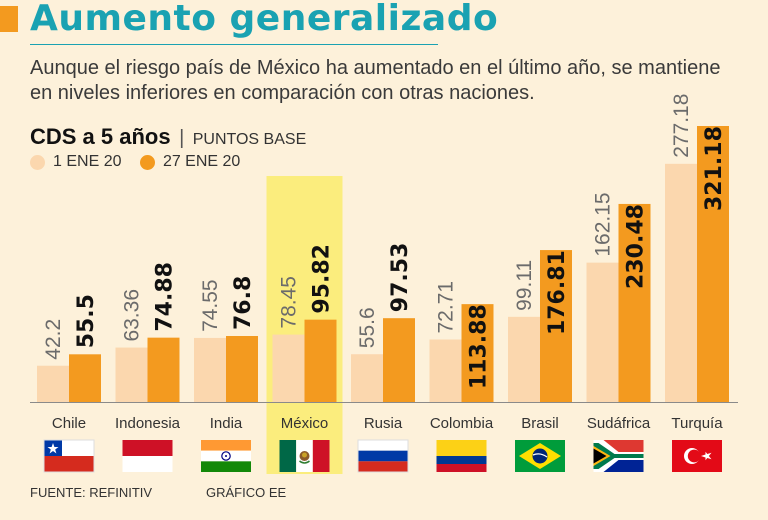  I want to click on value-label-sudafrica-27-ene-20: 230.48, so click(636, 246).